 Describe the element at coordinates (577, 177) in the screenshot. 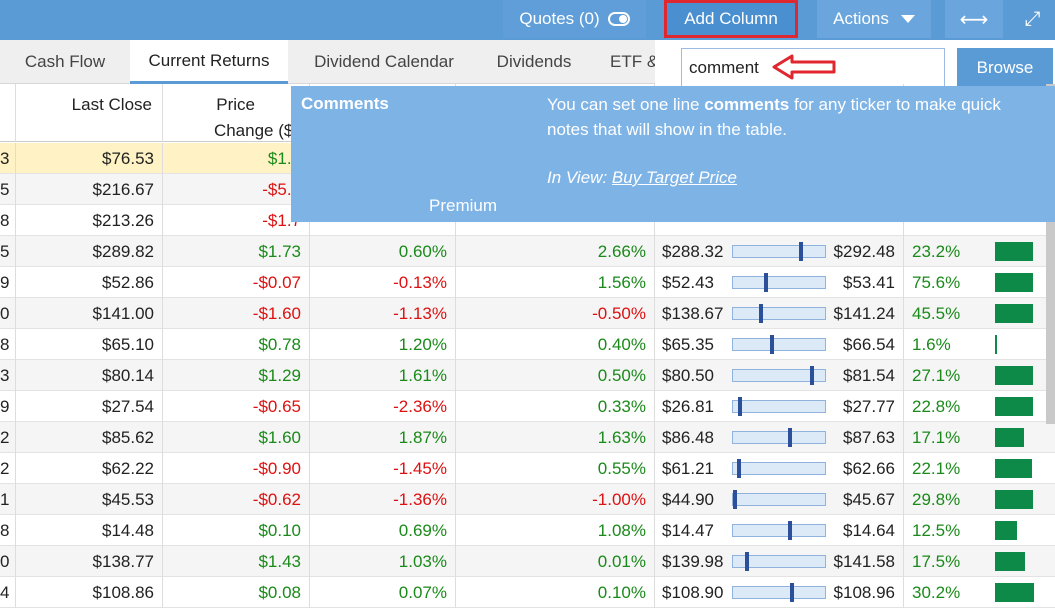

I see `in-view-label: In View:` at that location.